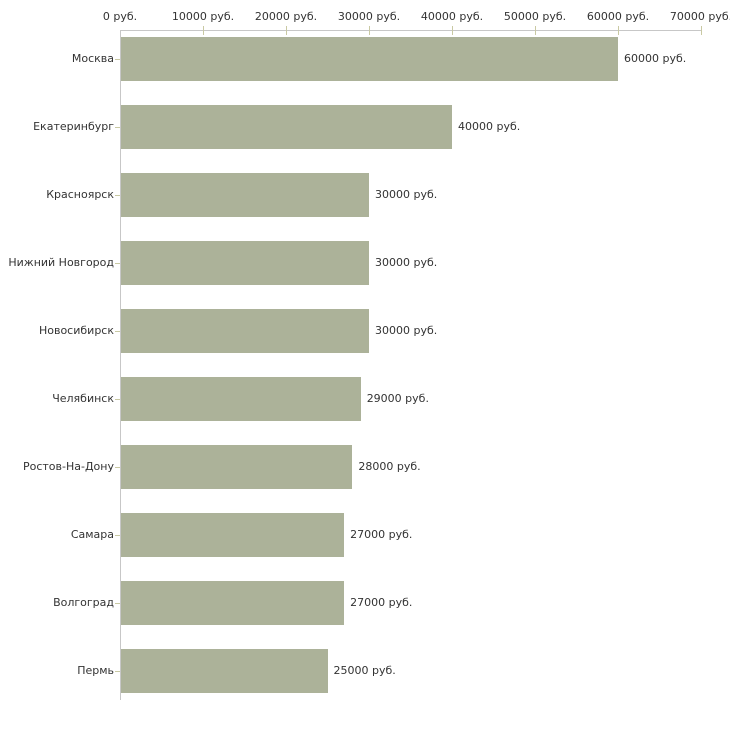 The image size is (730, 730). What do you see at coordinates (369, 16) in the screenshot?
I see `x-axis-tick-label: 30000 руб.` at bounding box center [369, 16].